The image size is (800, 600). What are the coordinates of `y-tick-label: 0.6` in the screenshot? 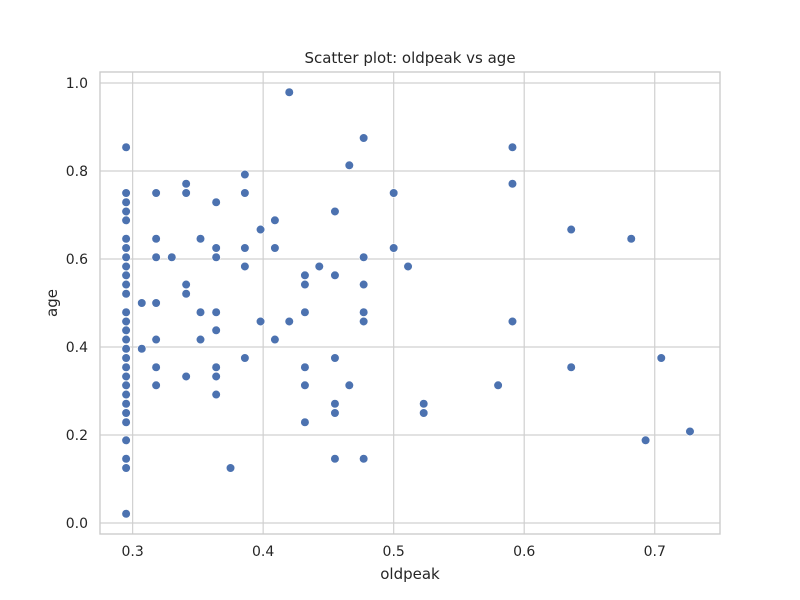 It's located at (77, 260).